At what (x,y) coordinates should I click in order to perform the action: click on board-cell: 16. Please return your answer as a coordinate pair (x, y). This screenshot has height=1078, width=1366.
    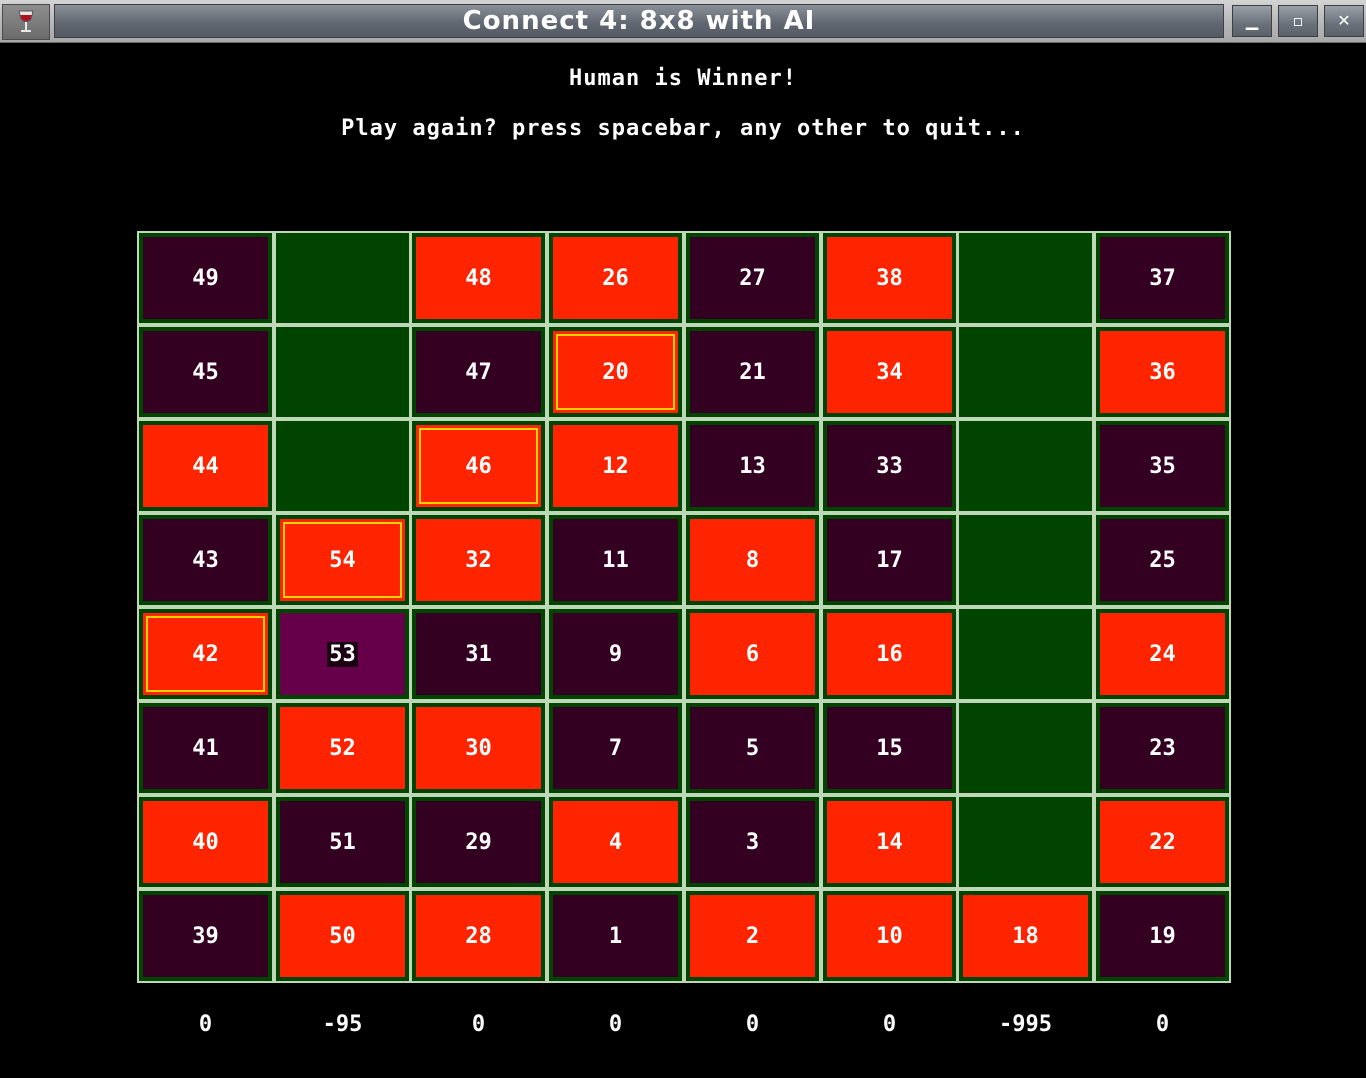
    Looking at the image, I should click on (889, 654).